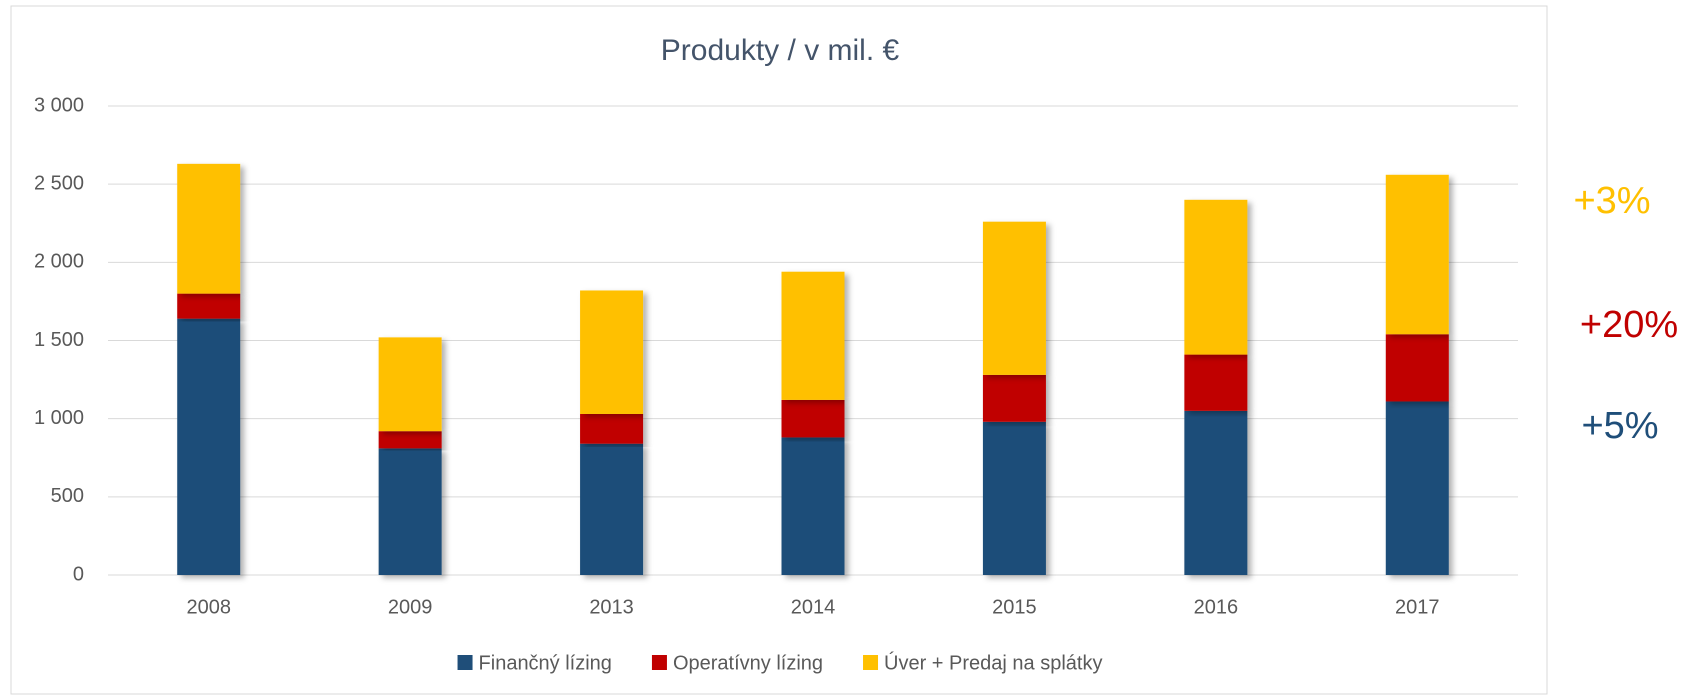  I want to click on x-tick-label: 2013, so click(611, 607).